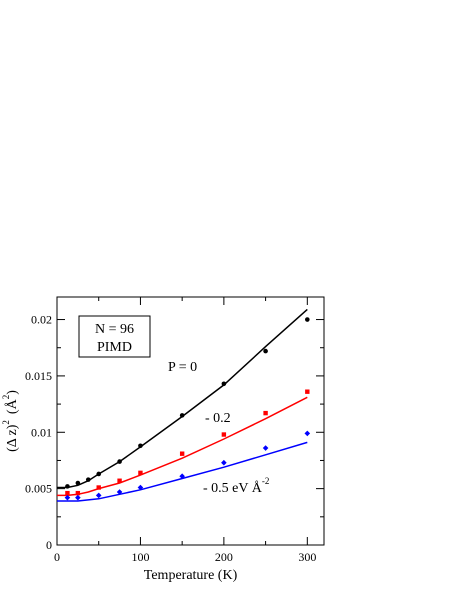 Image resolution: width=463 pixels, height=599 pixels. Describe the element at coordinates (140, 557) in the screenshot. I see `x-tick-label: 100` at that location.